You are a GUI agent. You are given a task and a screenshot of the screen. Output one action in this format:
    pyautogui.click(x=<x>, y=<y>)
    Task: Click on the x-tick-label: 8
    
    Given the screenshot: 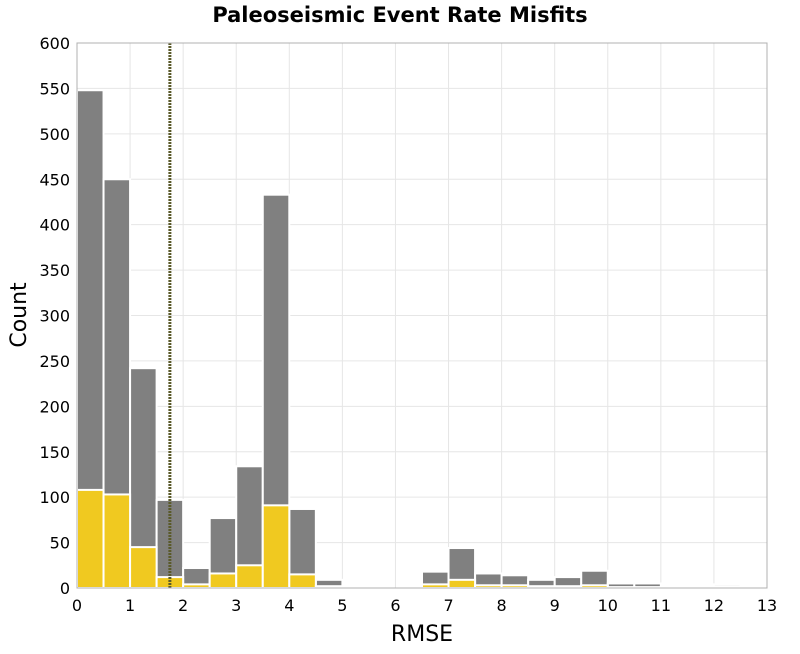 What is the action you would take?
    pyautogui.click(x=502, y=605)
    